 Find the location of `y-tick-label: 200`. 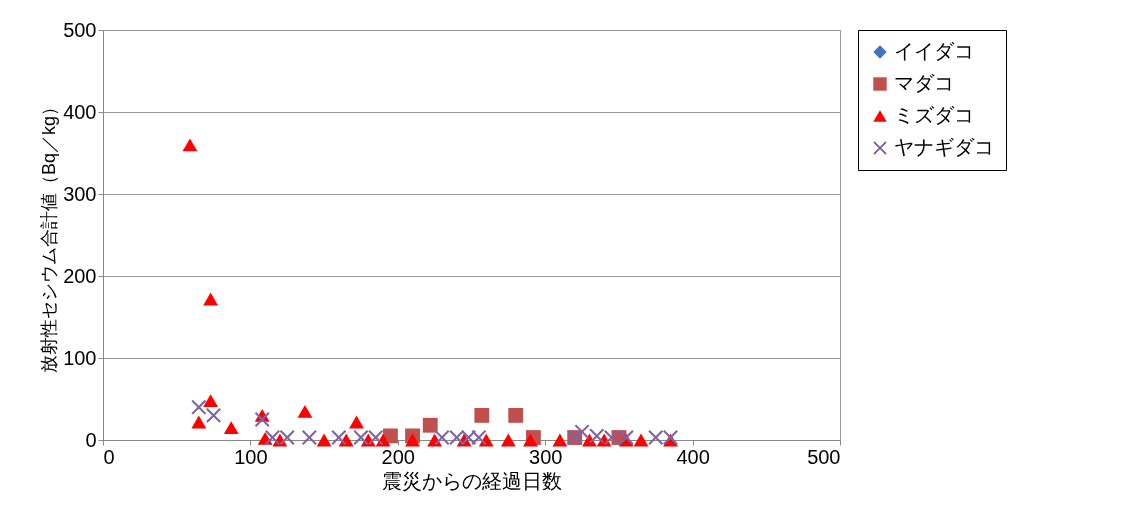

y-tick-label: 200 is located at coordinates (80, 275).